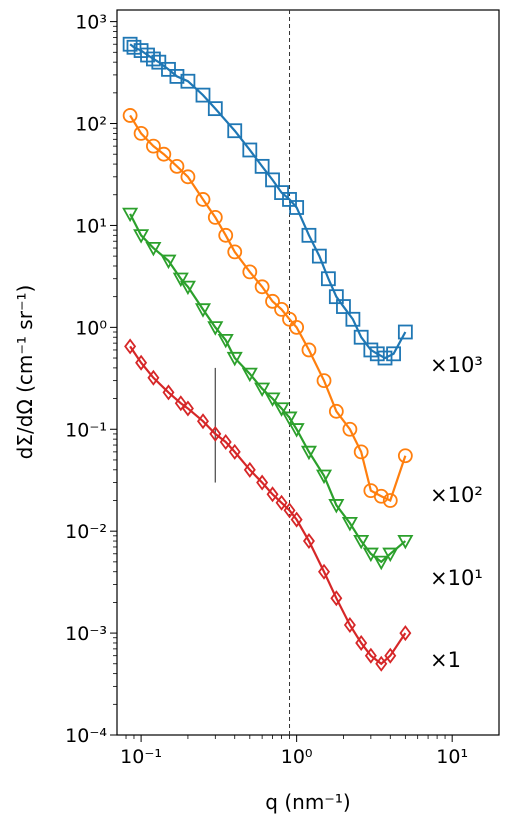 The height and width of the screenshot is (820, 510). Describe the element at coordinates (86, 634) in the screenshot. I see `y-tick-label: 10⁻³` at that location.